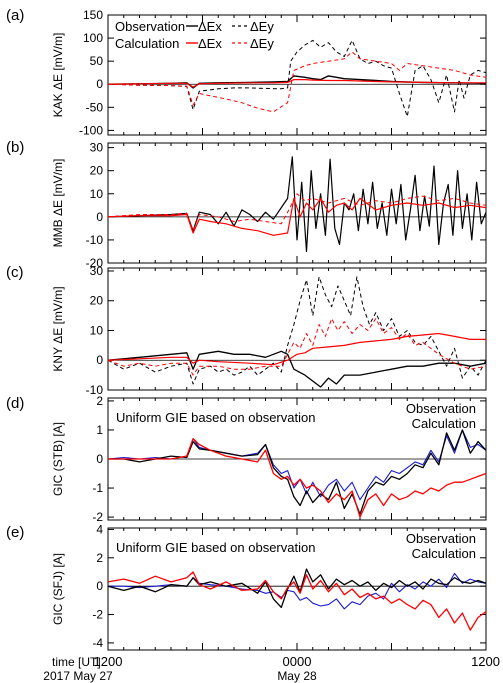  Describe the element at coordinates (58, 328) in the screenshot. I see `y-axis-label: KNY ΔE [mV/m]` at that location.